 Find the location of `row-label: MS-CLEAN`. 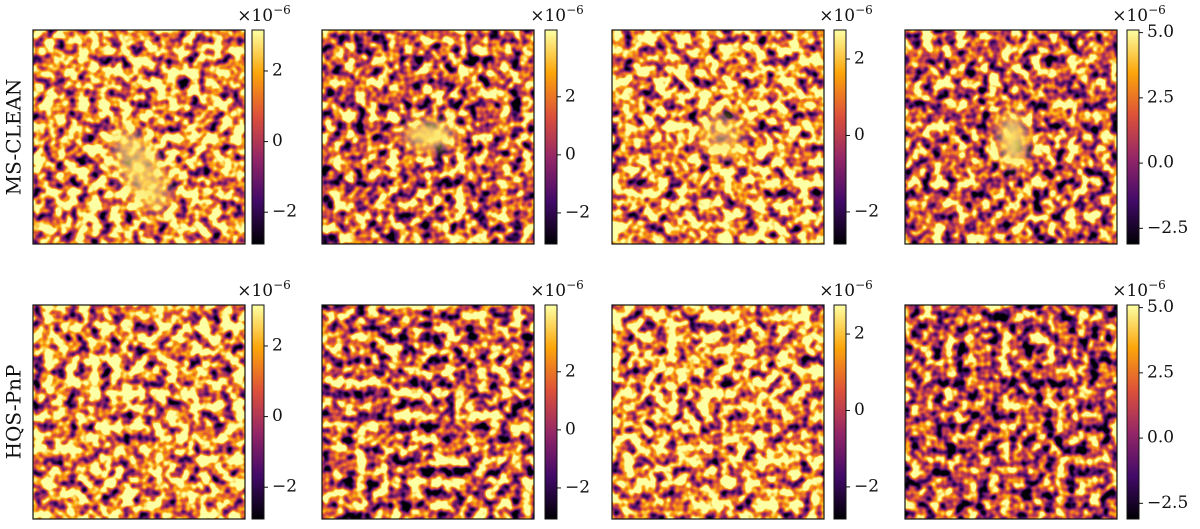

row-label: MS-CLEAN is located at coordinates (14, 137).